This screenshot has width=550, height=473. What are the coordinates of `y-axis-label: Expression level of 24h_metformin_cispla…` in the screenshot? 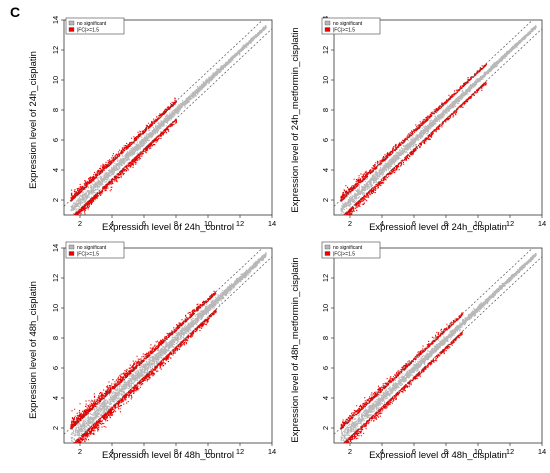 It's located at (295, 119).